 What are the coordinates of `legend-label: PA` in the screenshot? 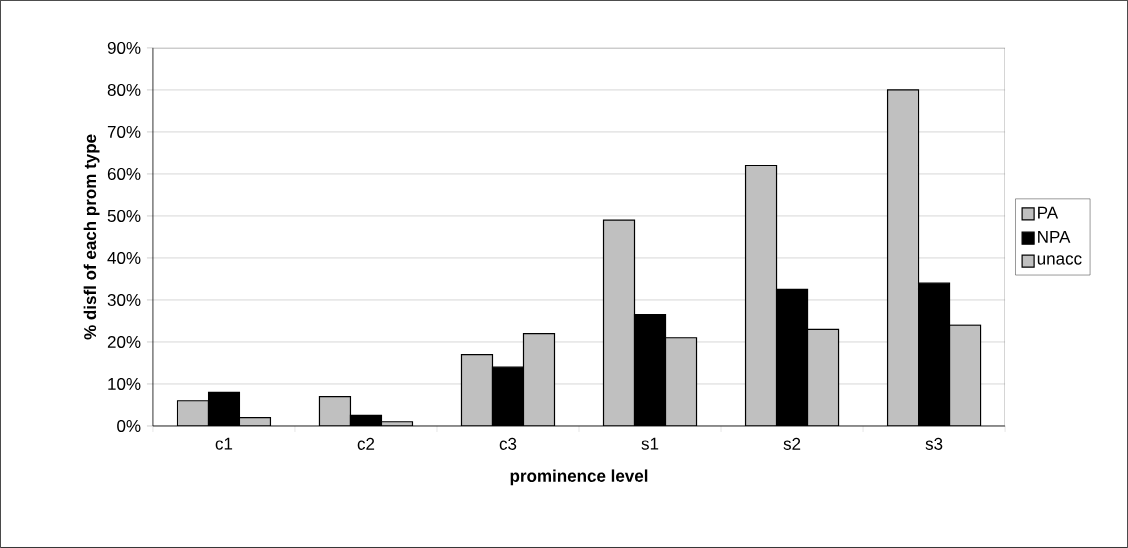 It's located at (1048, 212).